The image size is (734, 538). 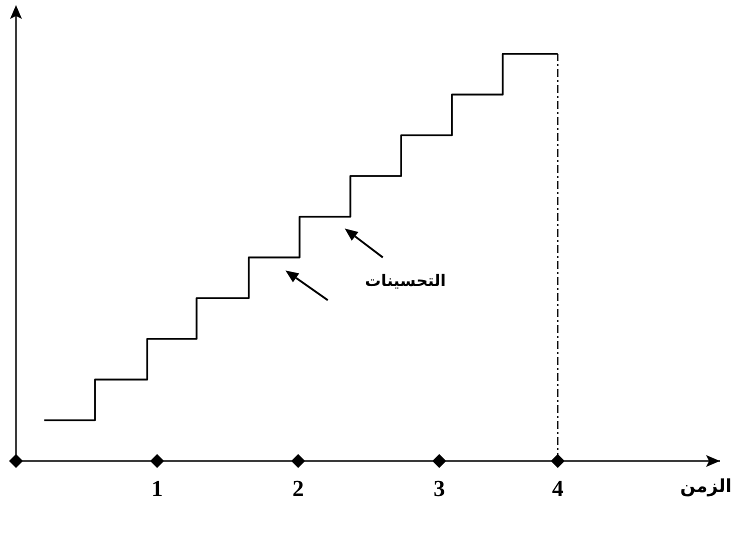 What do you see at coordinates (439, 488) in the screenshot?
I see `x-tick-label: 3` at bounding box center [439, 488].